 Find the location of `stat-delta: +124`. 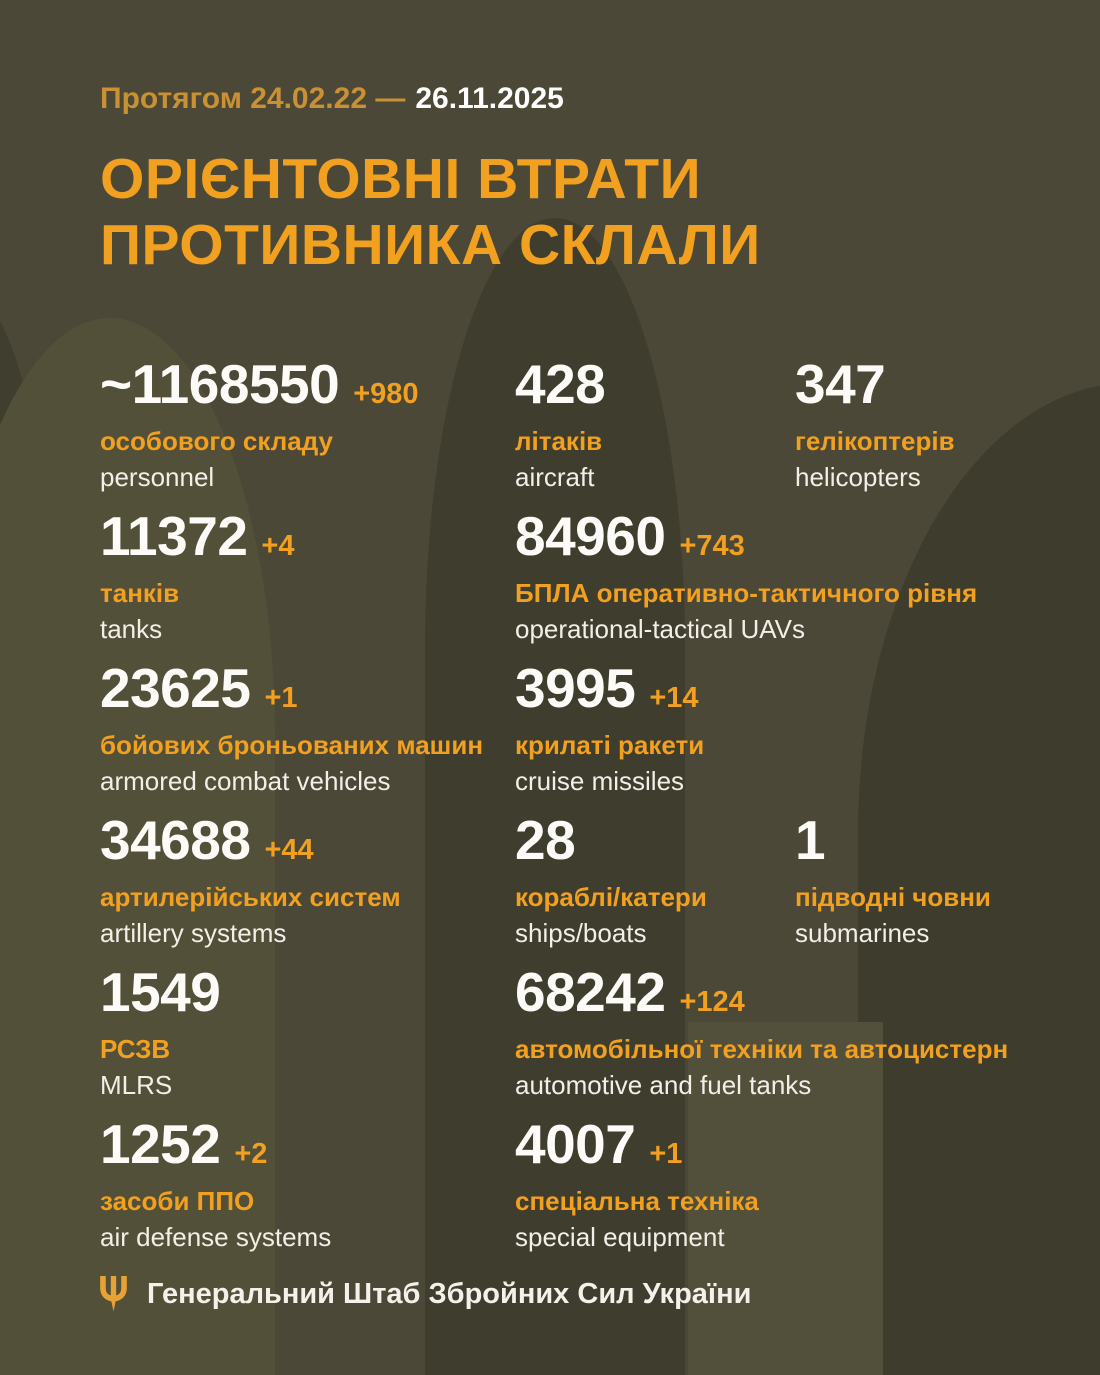

stat-delta: +124 is located at coordinates (712, 1002).